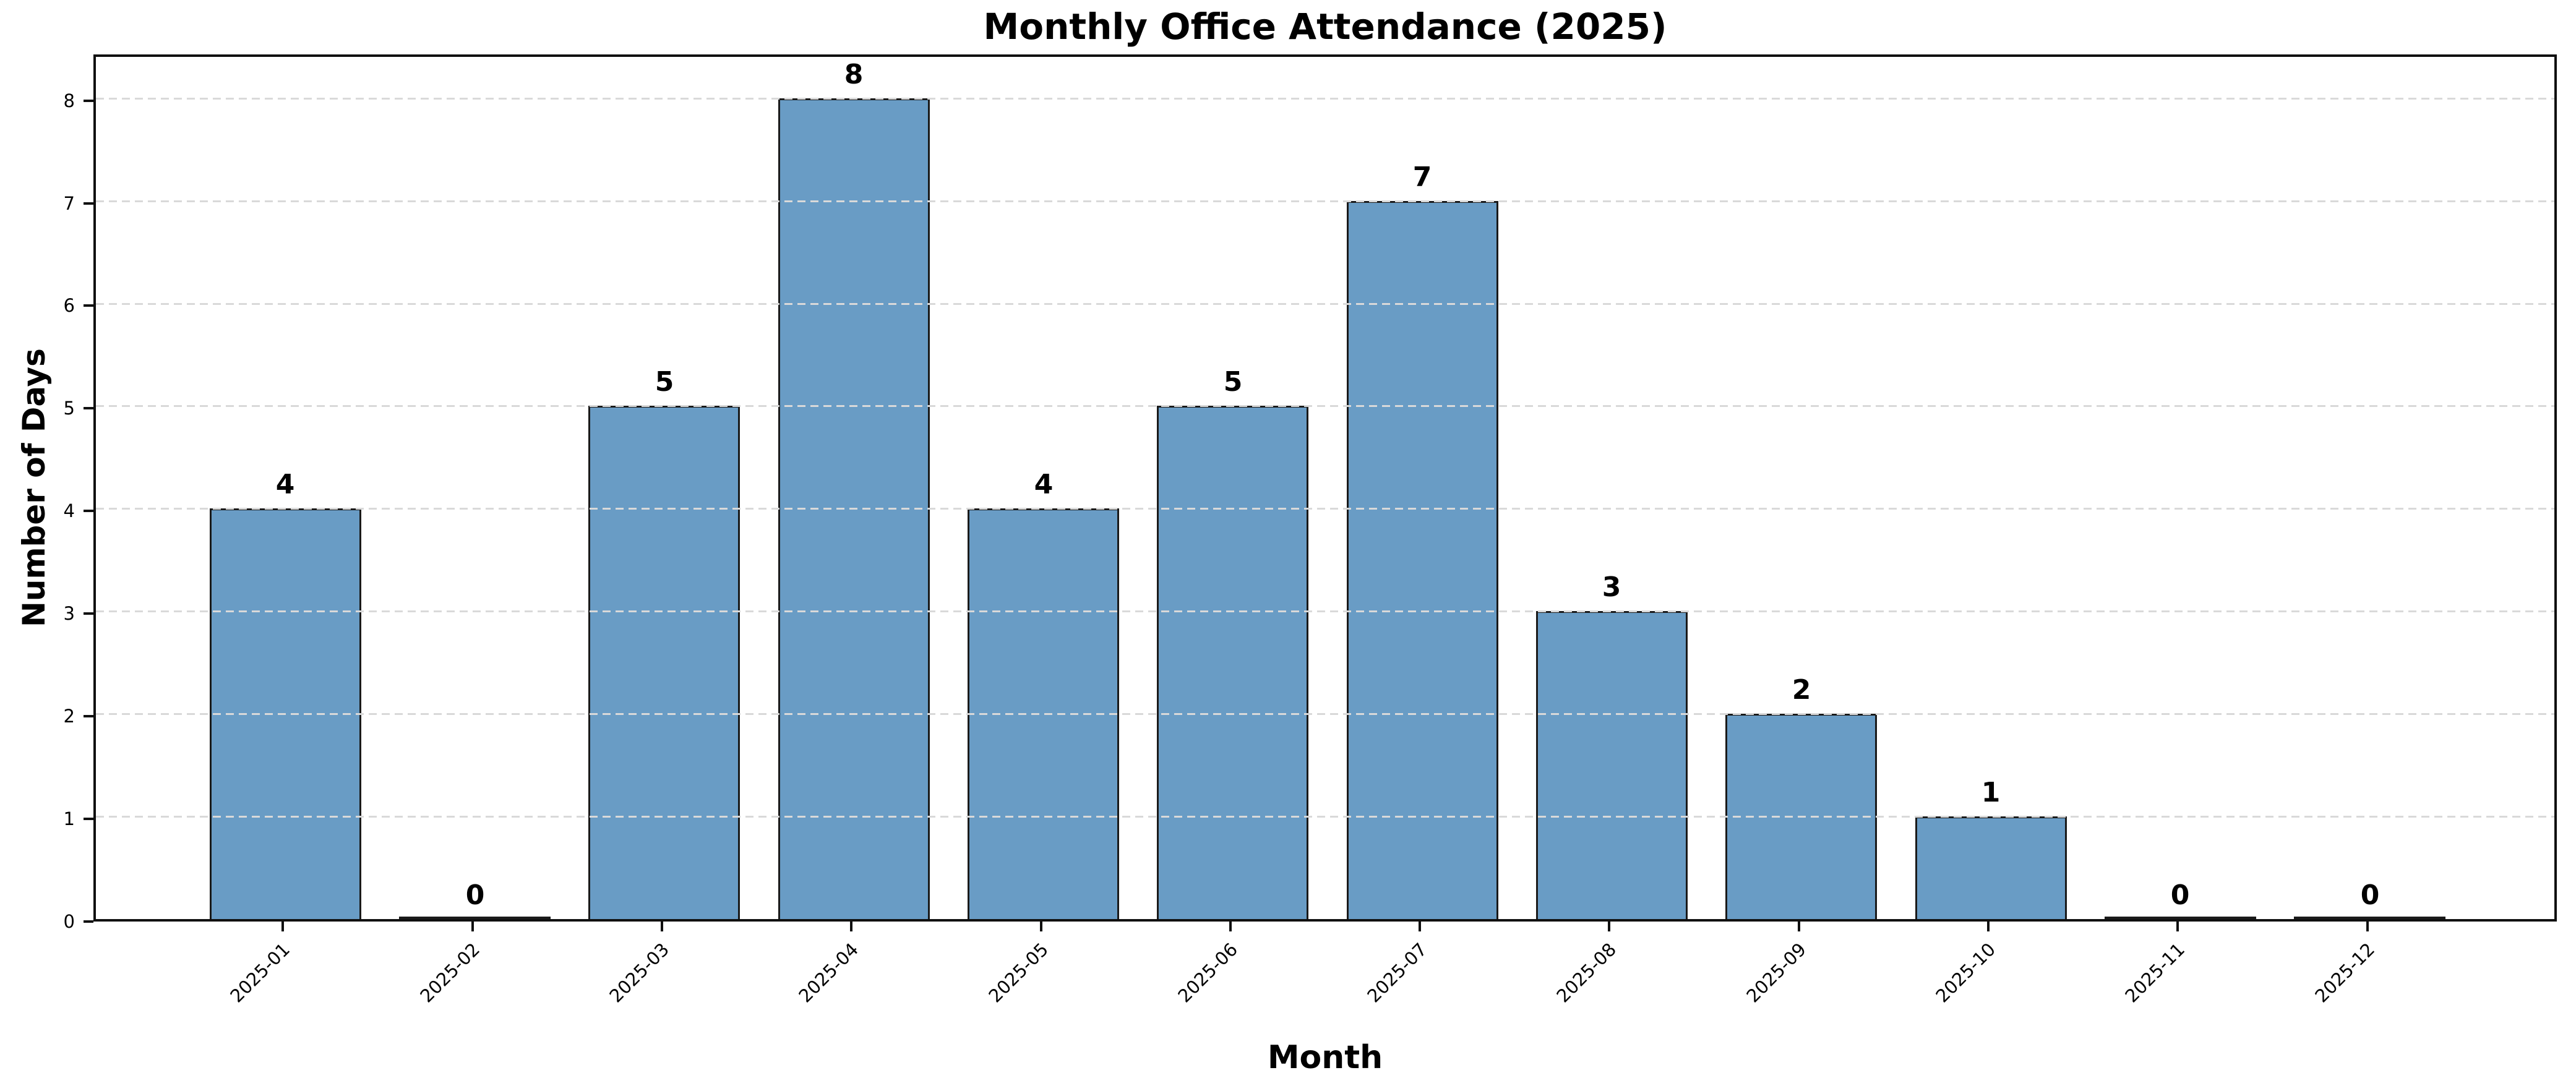  What do you see at coordinates (69, 409) in the screenshot?
I see `y-tick-label: 5` at bounding box center [69, 409].